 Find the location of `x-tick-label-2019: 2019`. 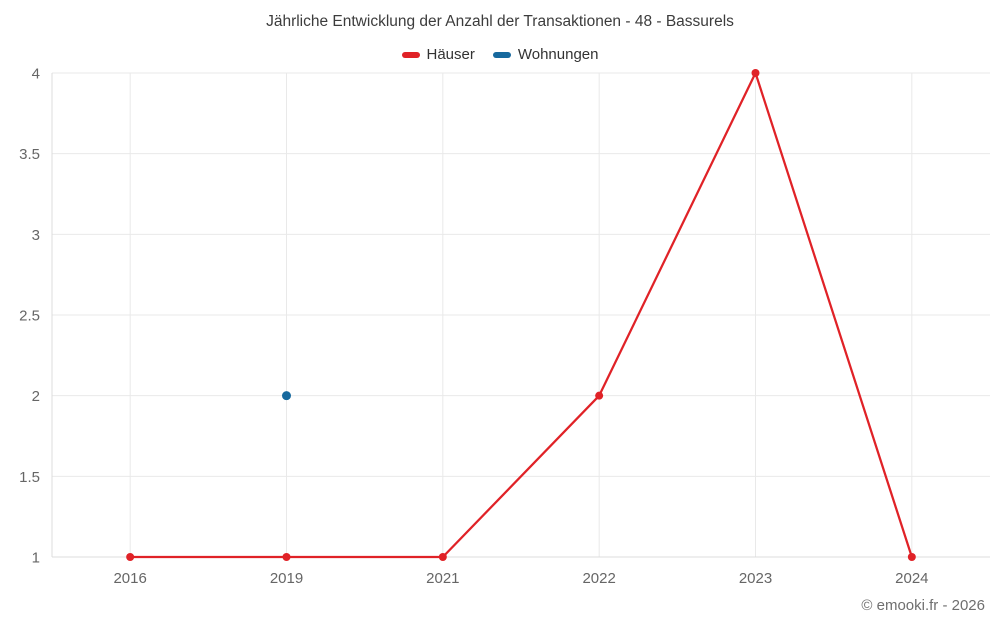

x-tick-label-2019: 2019 is located at coordinates (286, 578).